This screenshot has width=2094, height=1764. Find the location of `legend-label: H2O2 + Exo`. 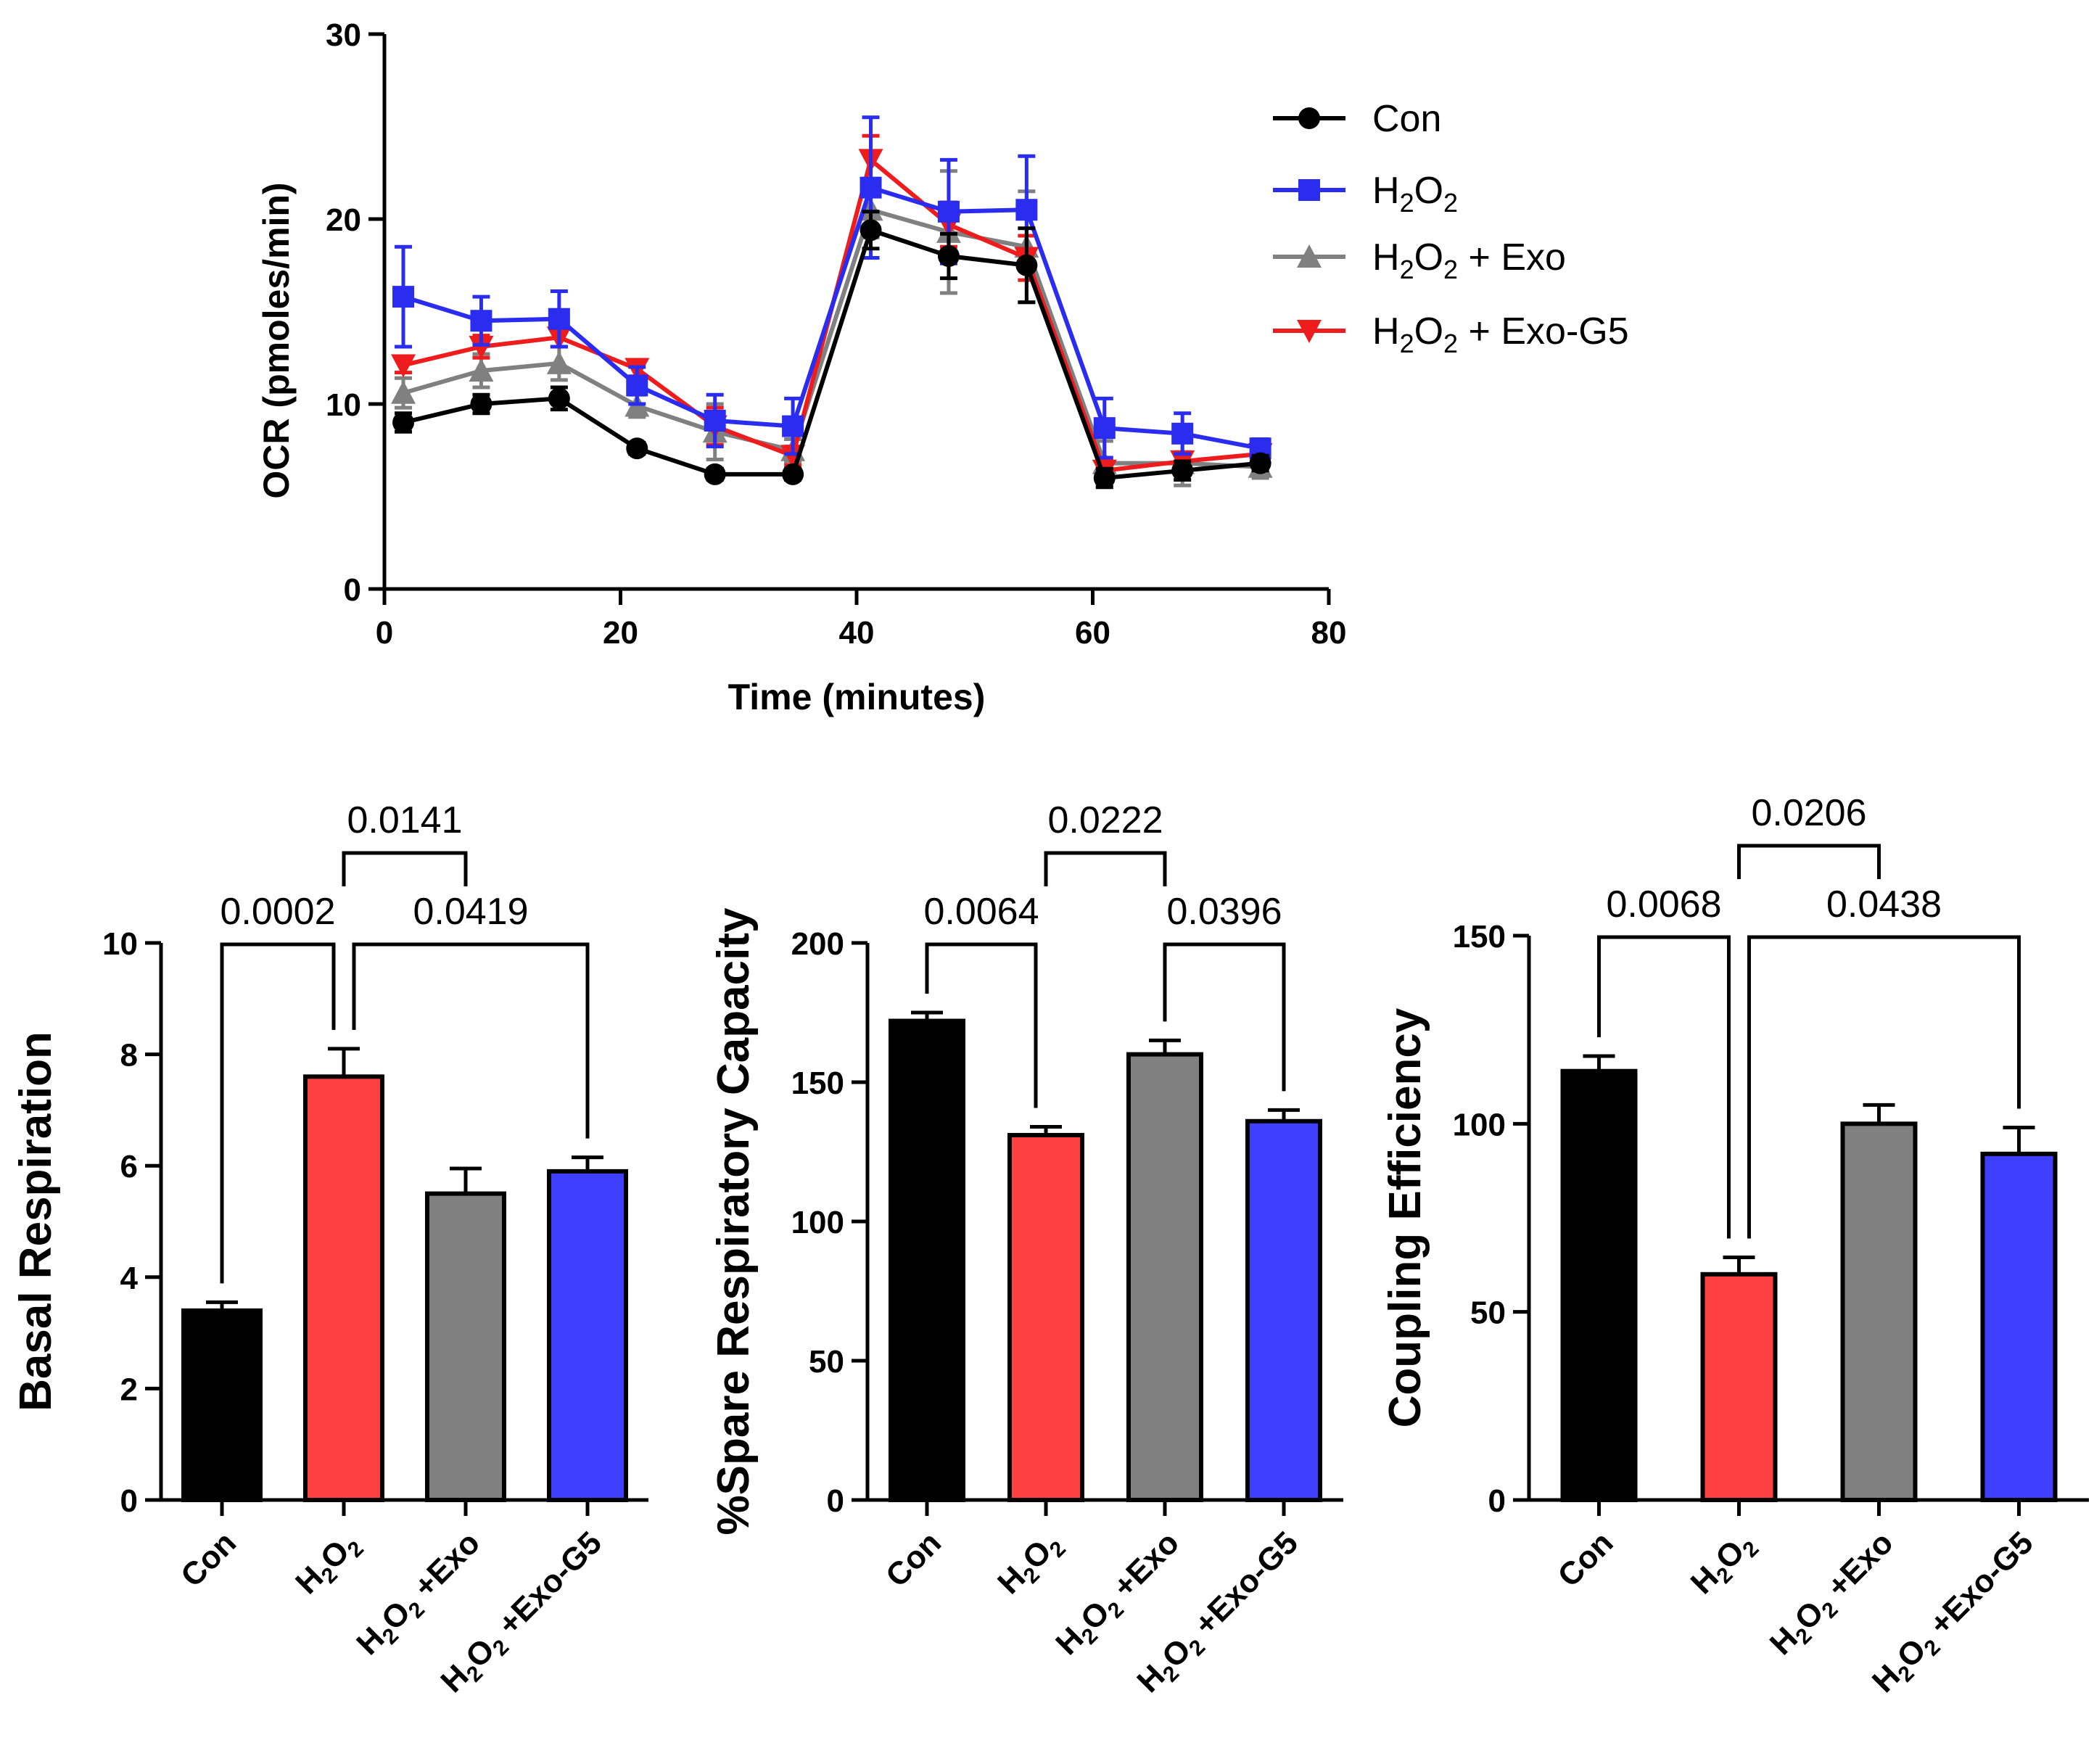

legend-label: H2O2 + Exo is located at coordinates (1469, 260).